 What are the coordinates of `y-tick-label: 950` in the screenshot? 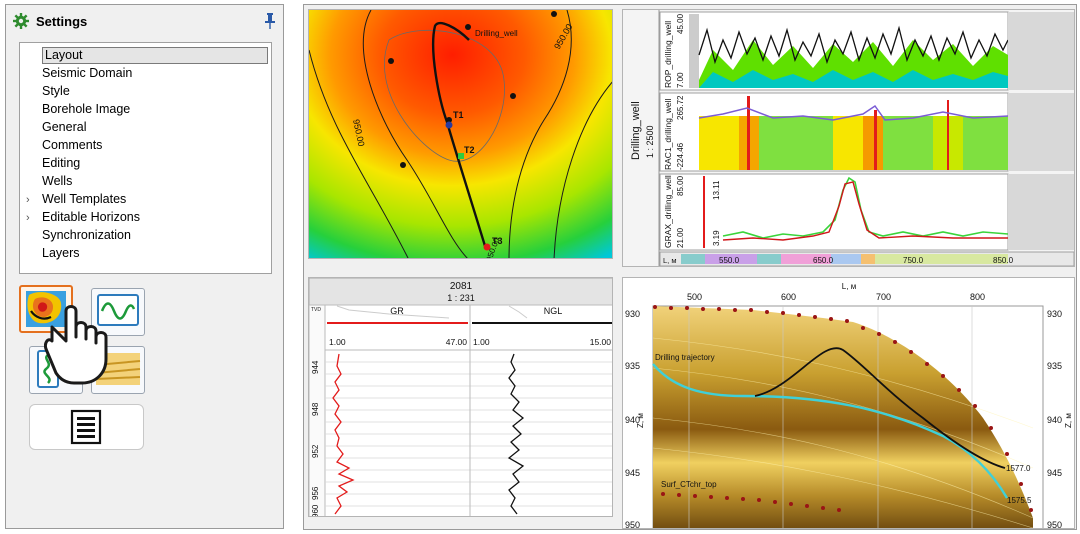 It's located at (632, 524).